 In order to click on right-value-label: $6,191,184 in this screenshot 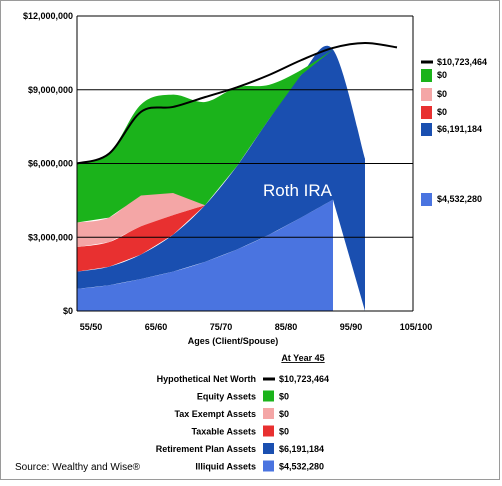, I will do `click(459, 129)`.